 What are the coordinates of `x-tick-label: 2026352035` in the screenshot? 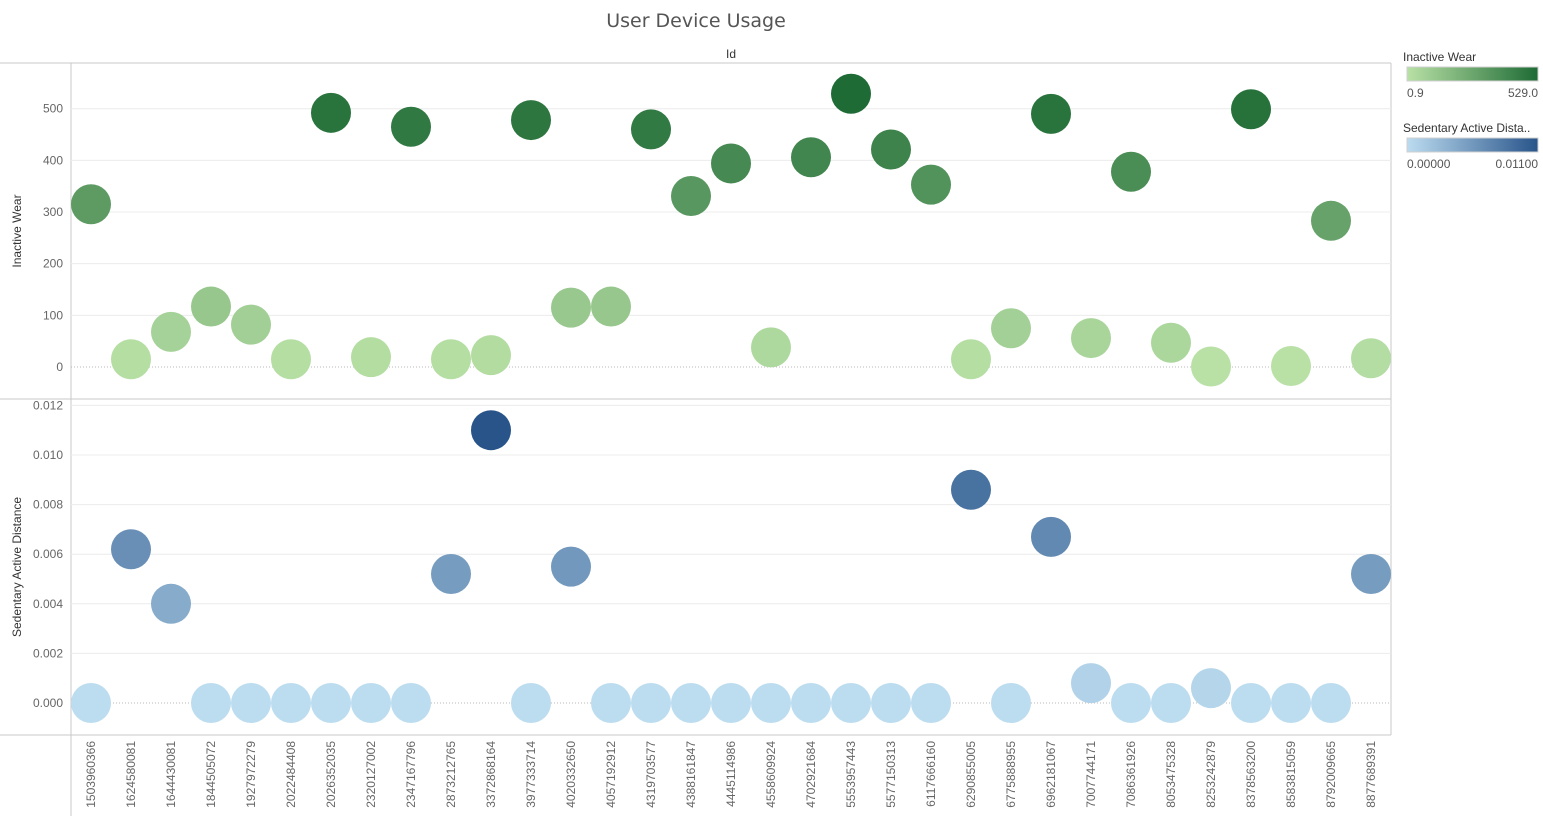 It's located at (331, 774).